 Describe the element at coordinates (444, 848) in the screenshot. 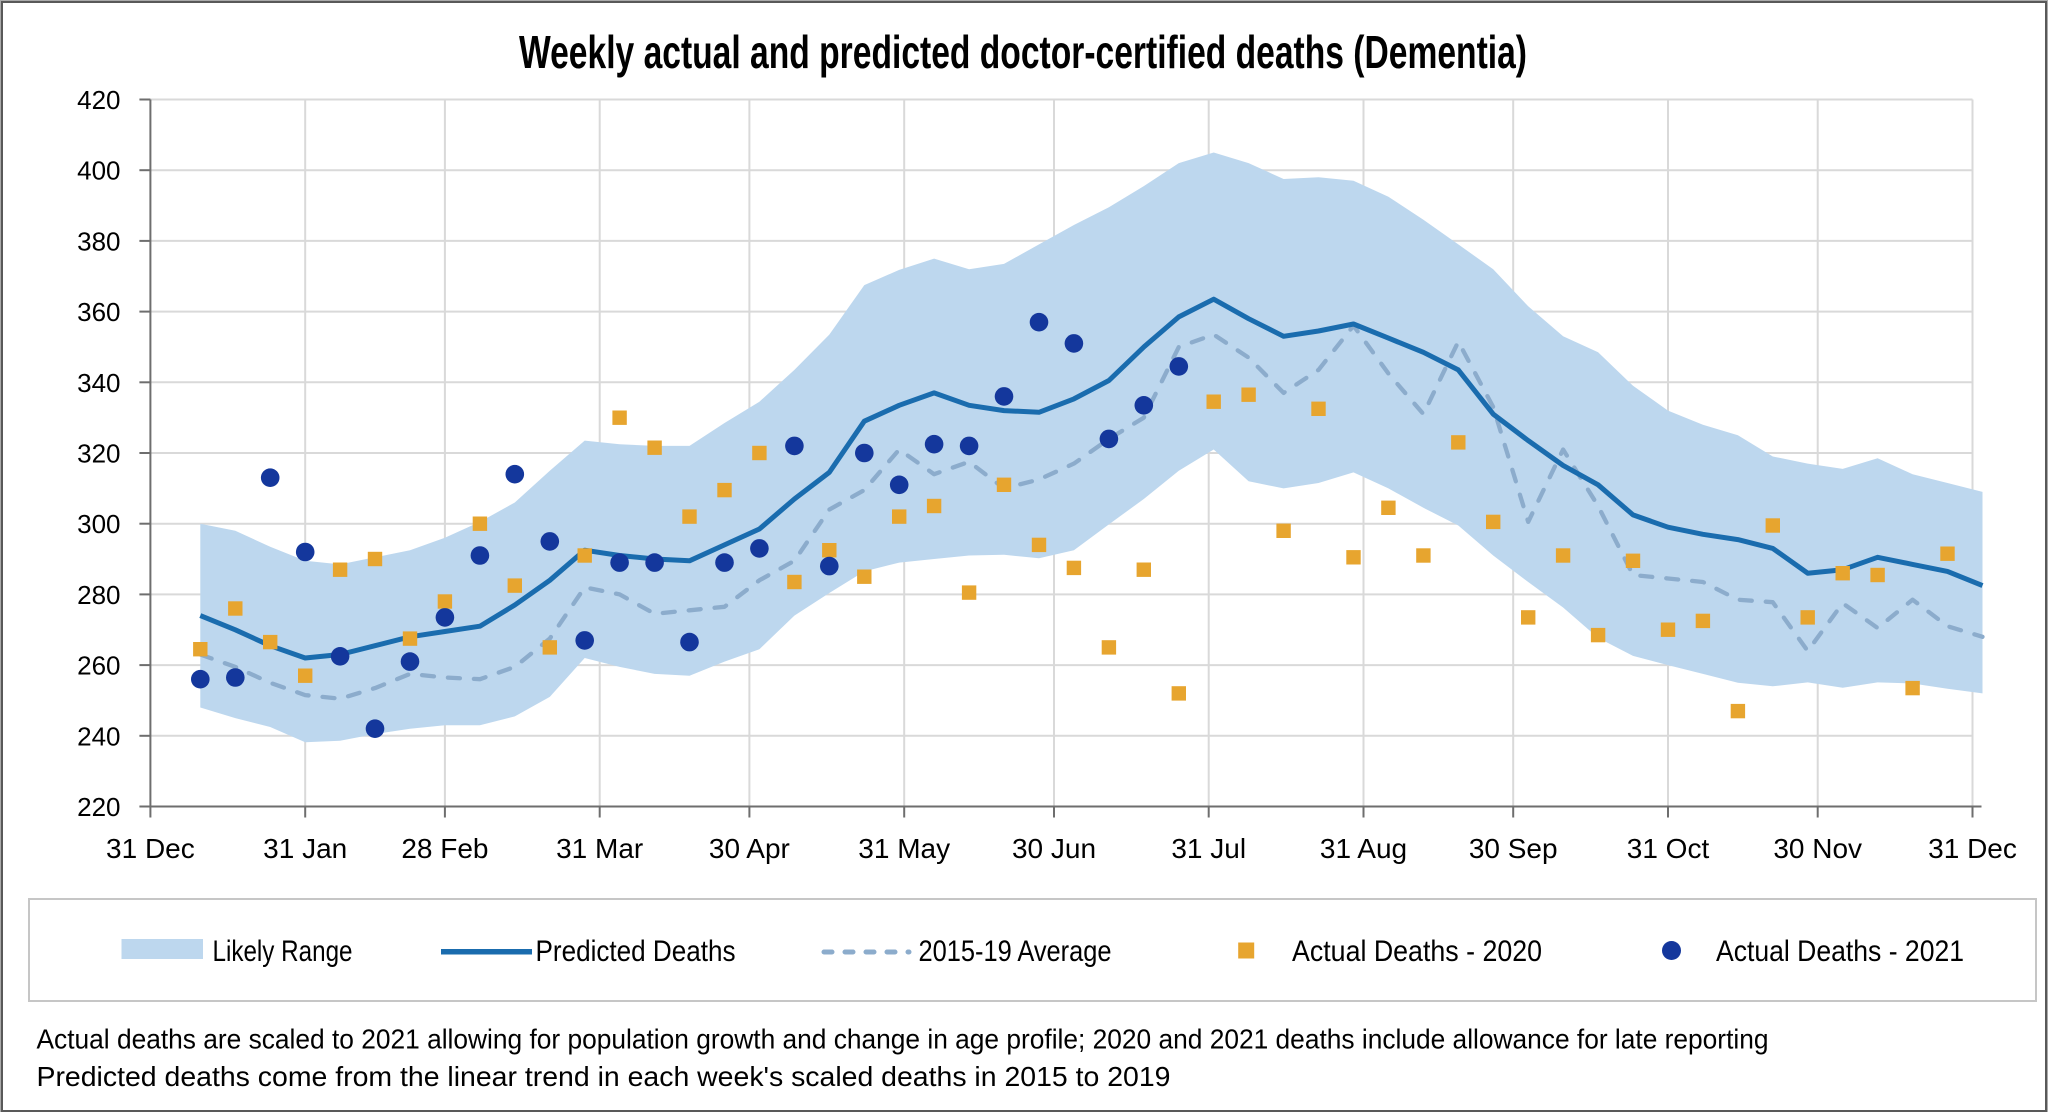

I see `svg-text: 28 Feb` at that location.